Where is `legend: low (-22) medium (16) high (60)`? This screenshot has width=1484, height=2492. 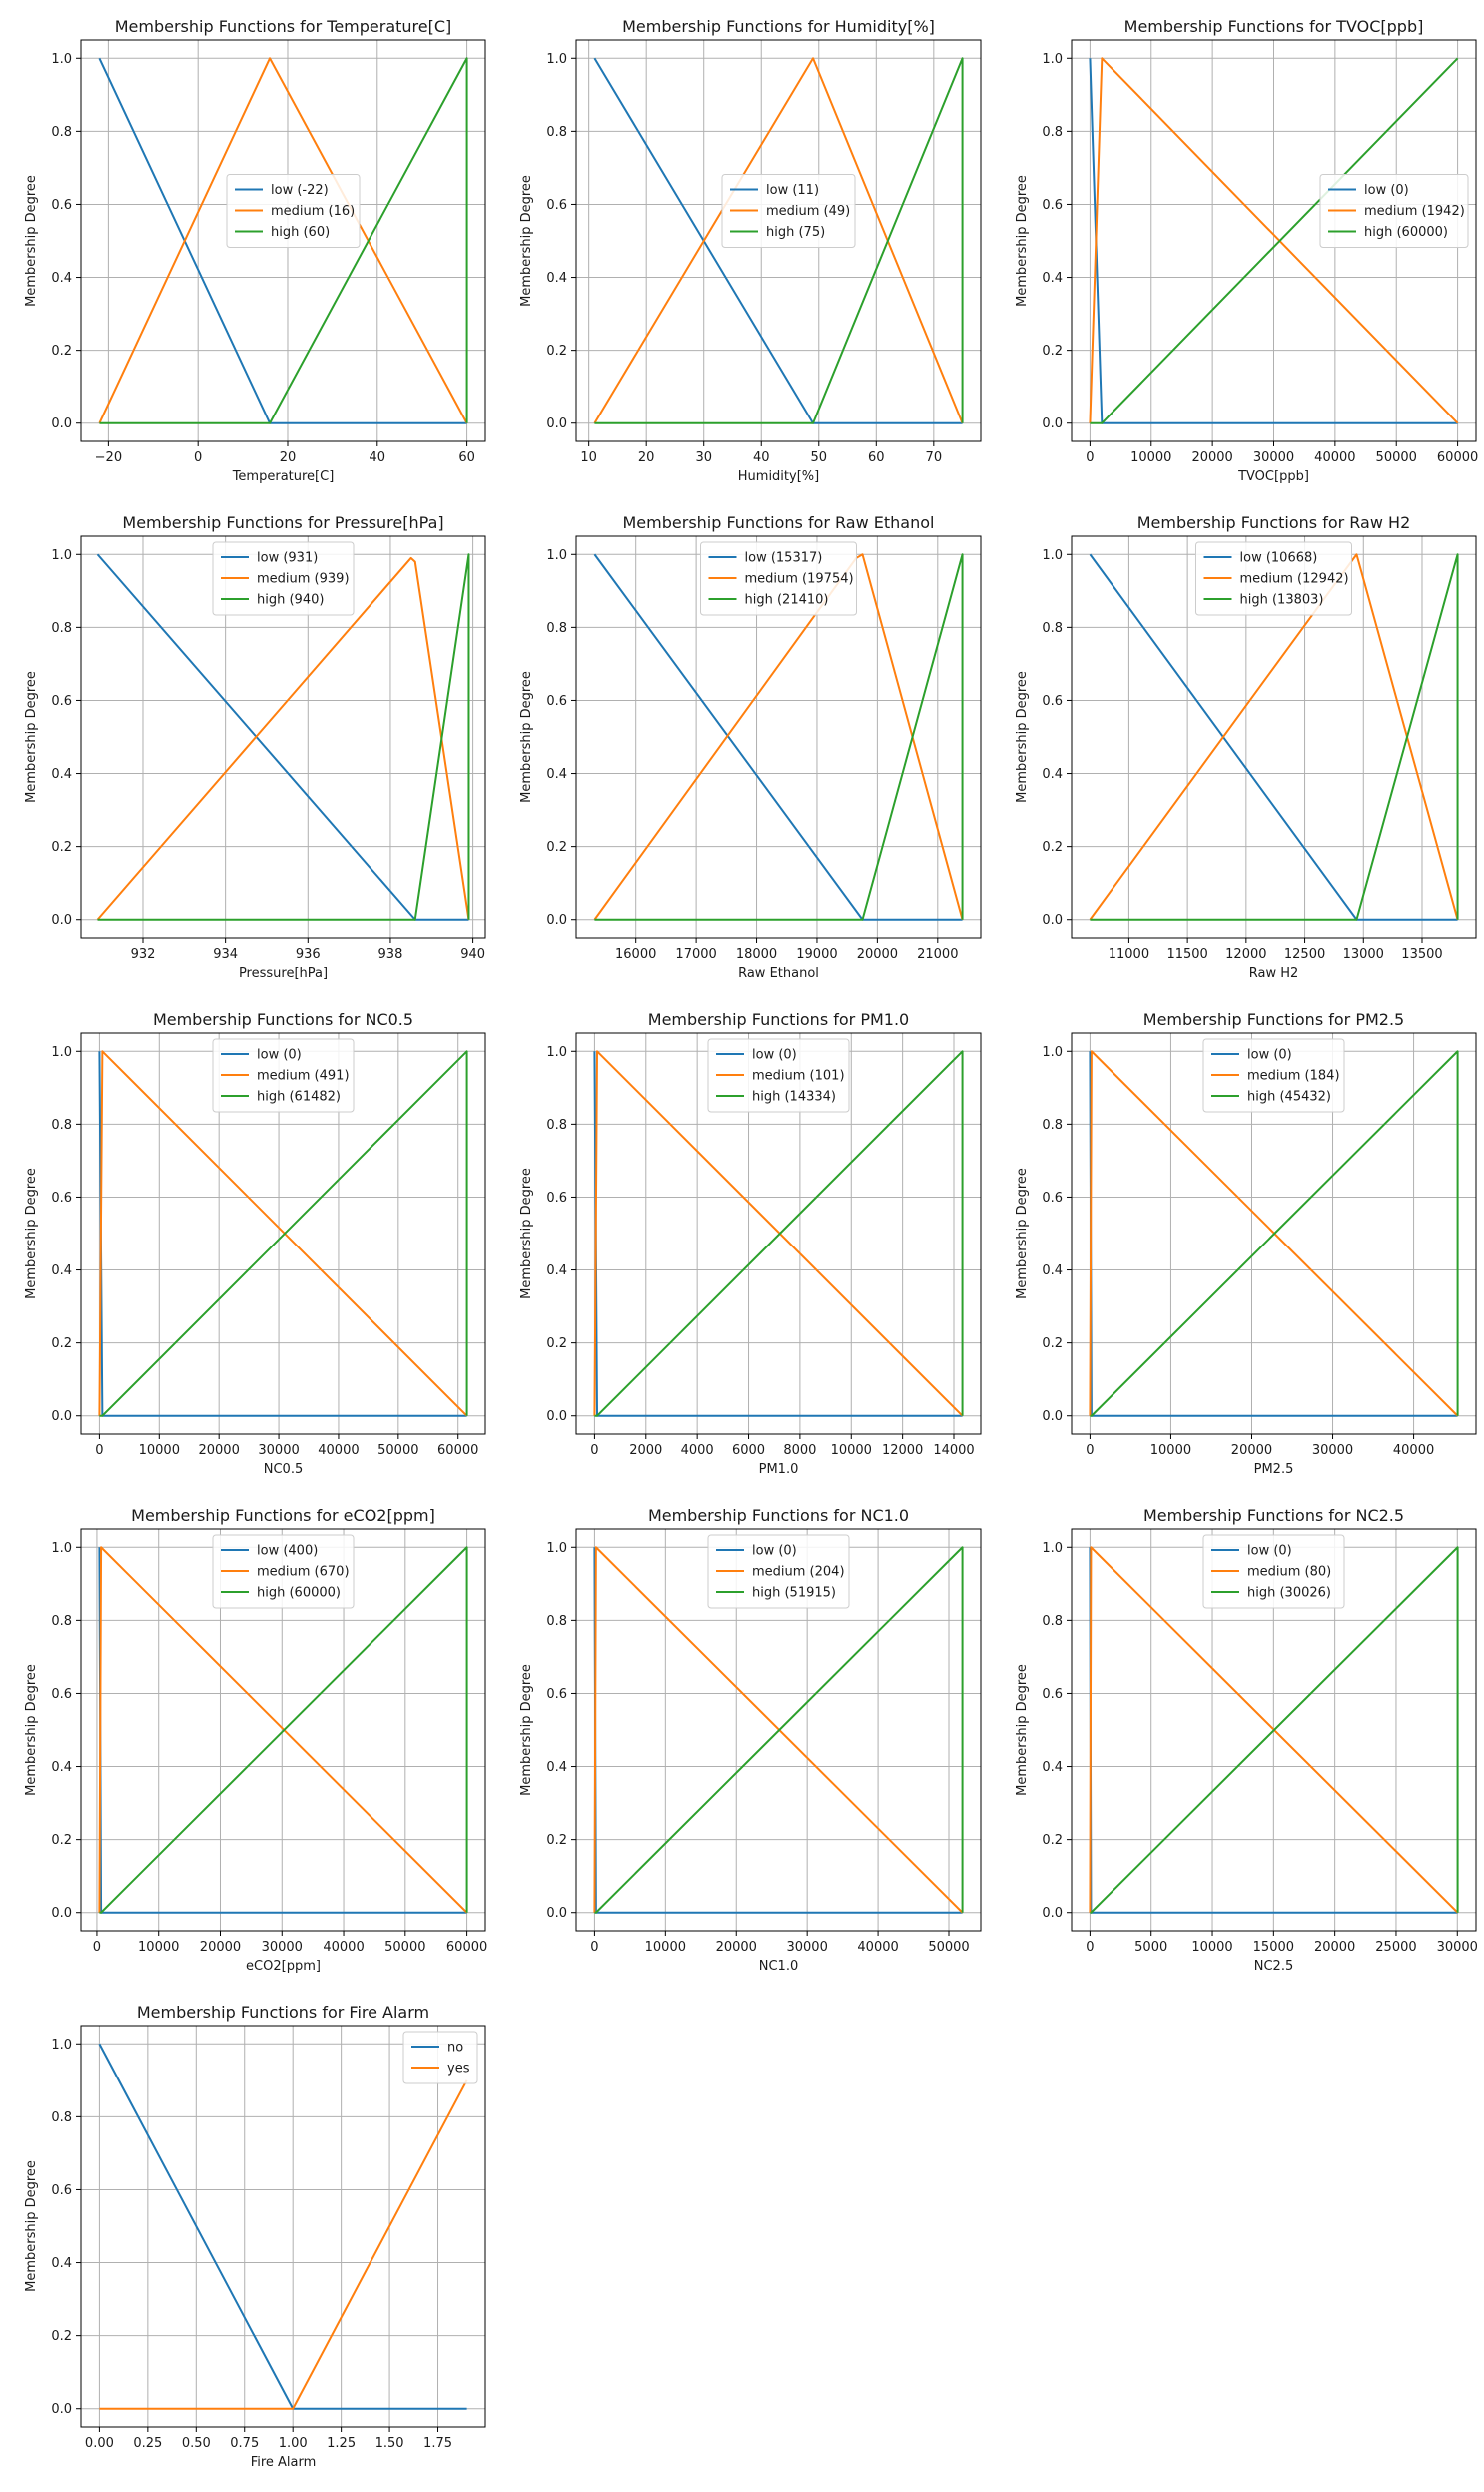
legend: low (-22) medium (16) high (60) is located at coordinates (293, 211).